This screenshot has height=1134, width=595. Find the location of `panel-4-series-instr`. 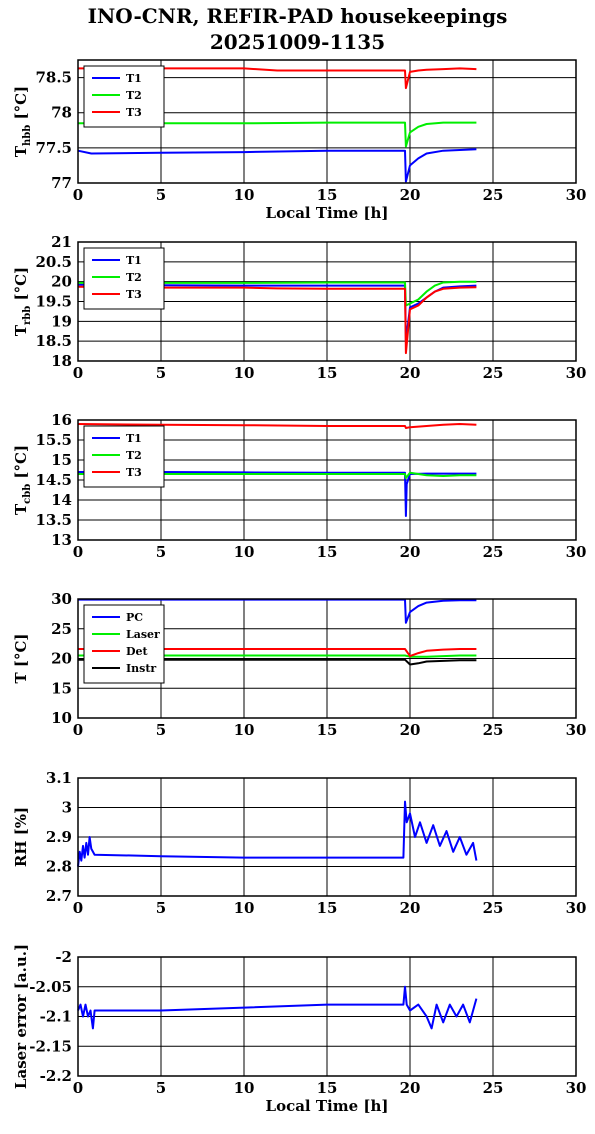

panel-4-series-instr is located at coordinates (277, 662).